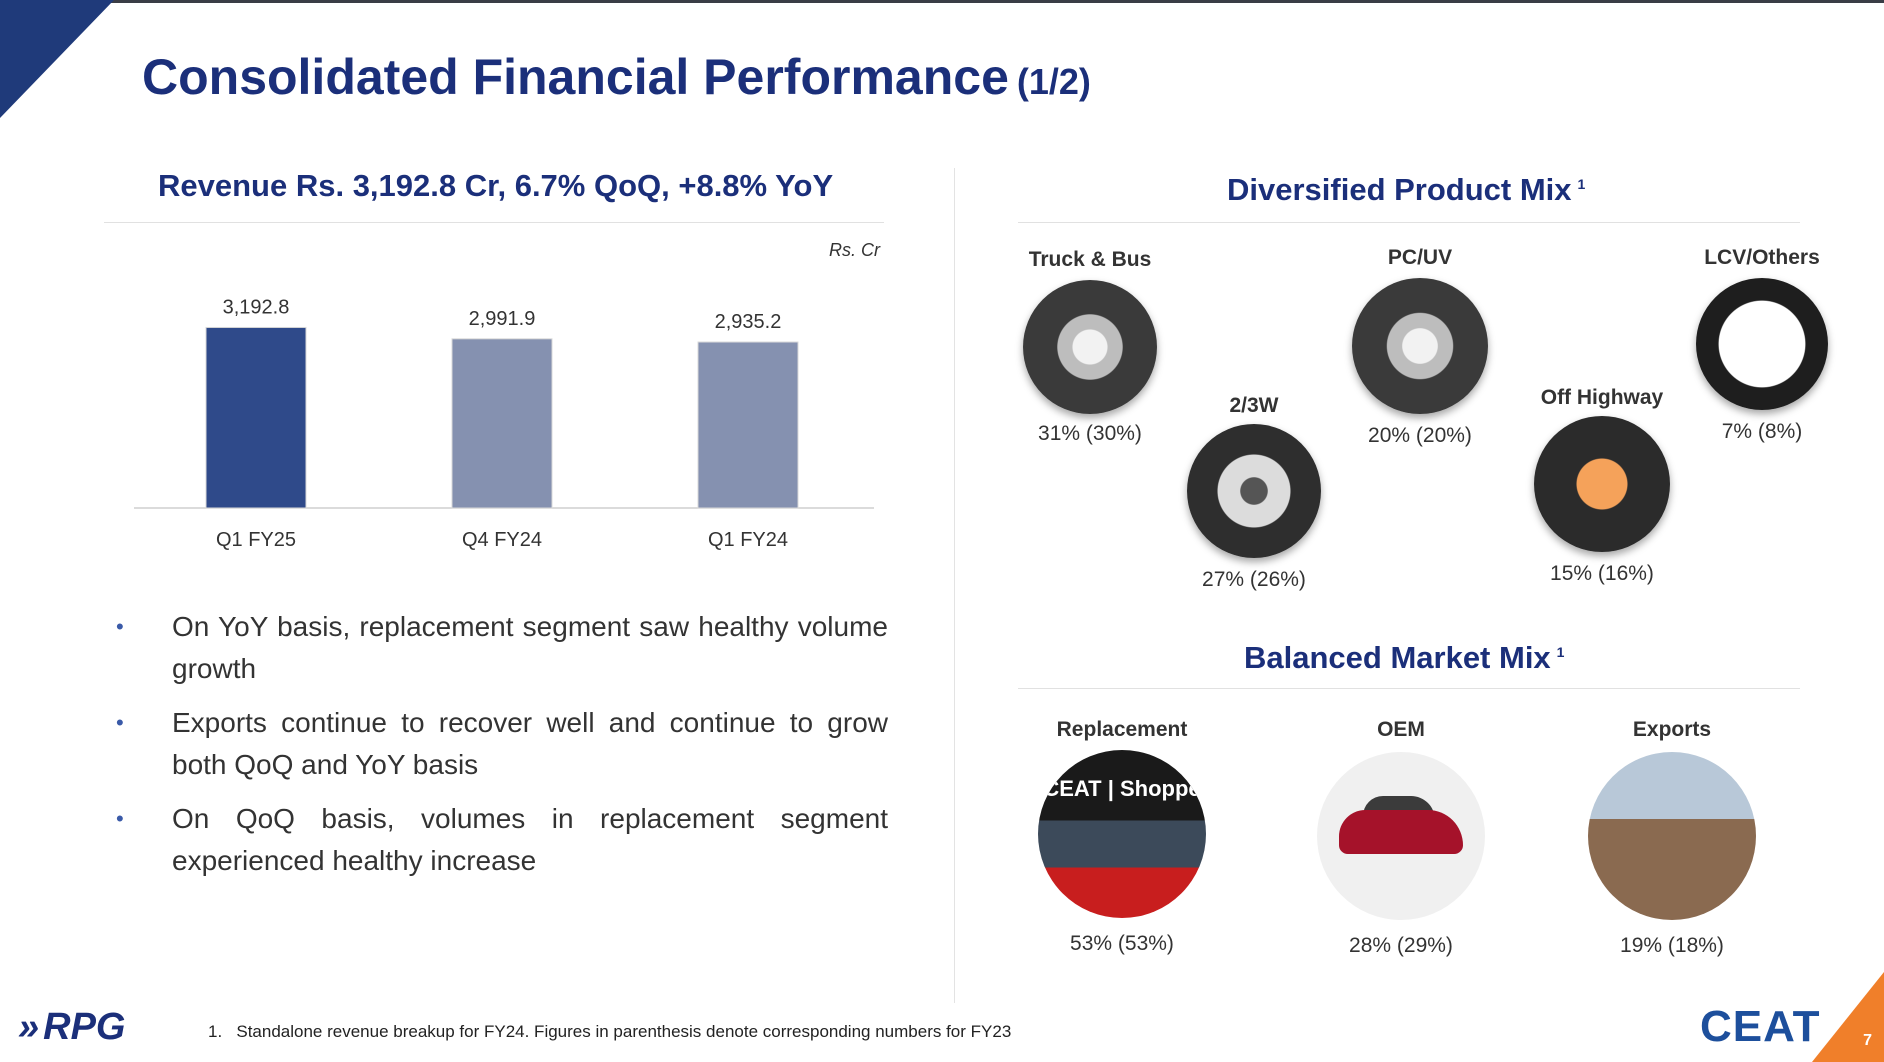 The width and height of the screenshot is (1884, 1062). I want to click on bar-value-label: 3,192.8, so click(256, 307).